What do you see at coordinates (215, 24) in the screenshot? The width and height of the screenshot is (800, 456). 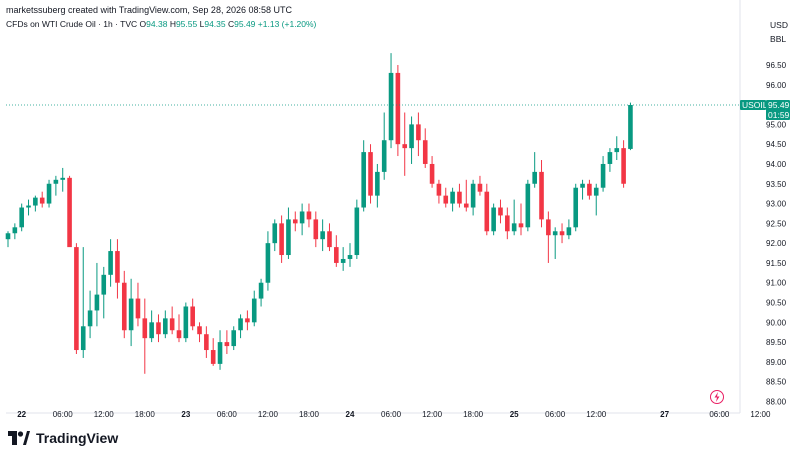 I see `low-value: 94.35` at bounding box center [215, 24].